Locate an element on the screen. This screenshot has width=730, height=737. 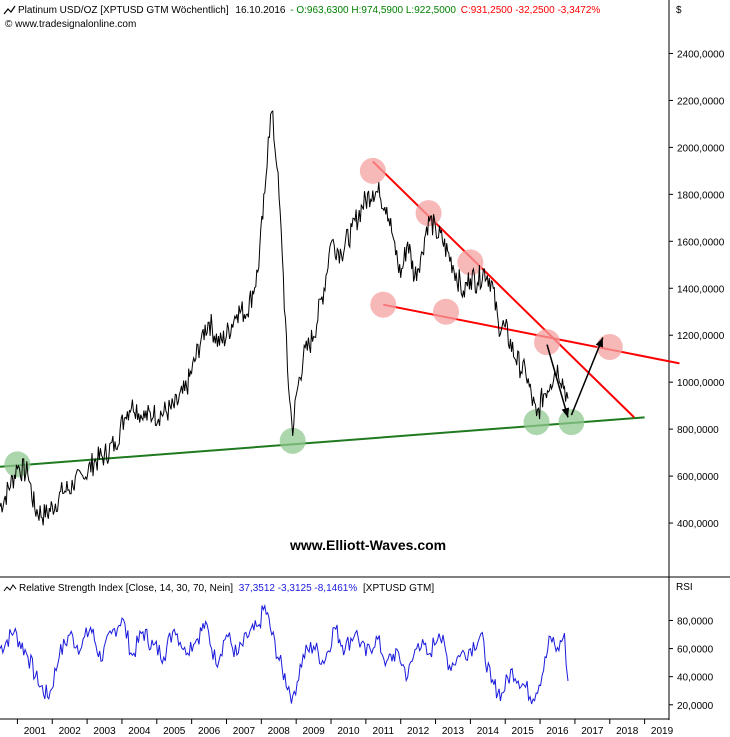
price-y-tick-label: 1200,0000 is located at coordinates (701, 336).